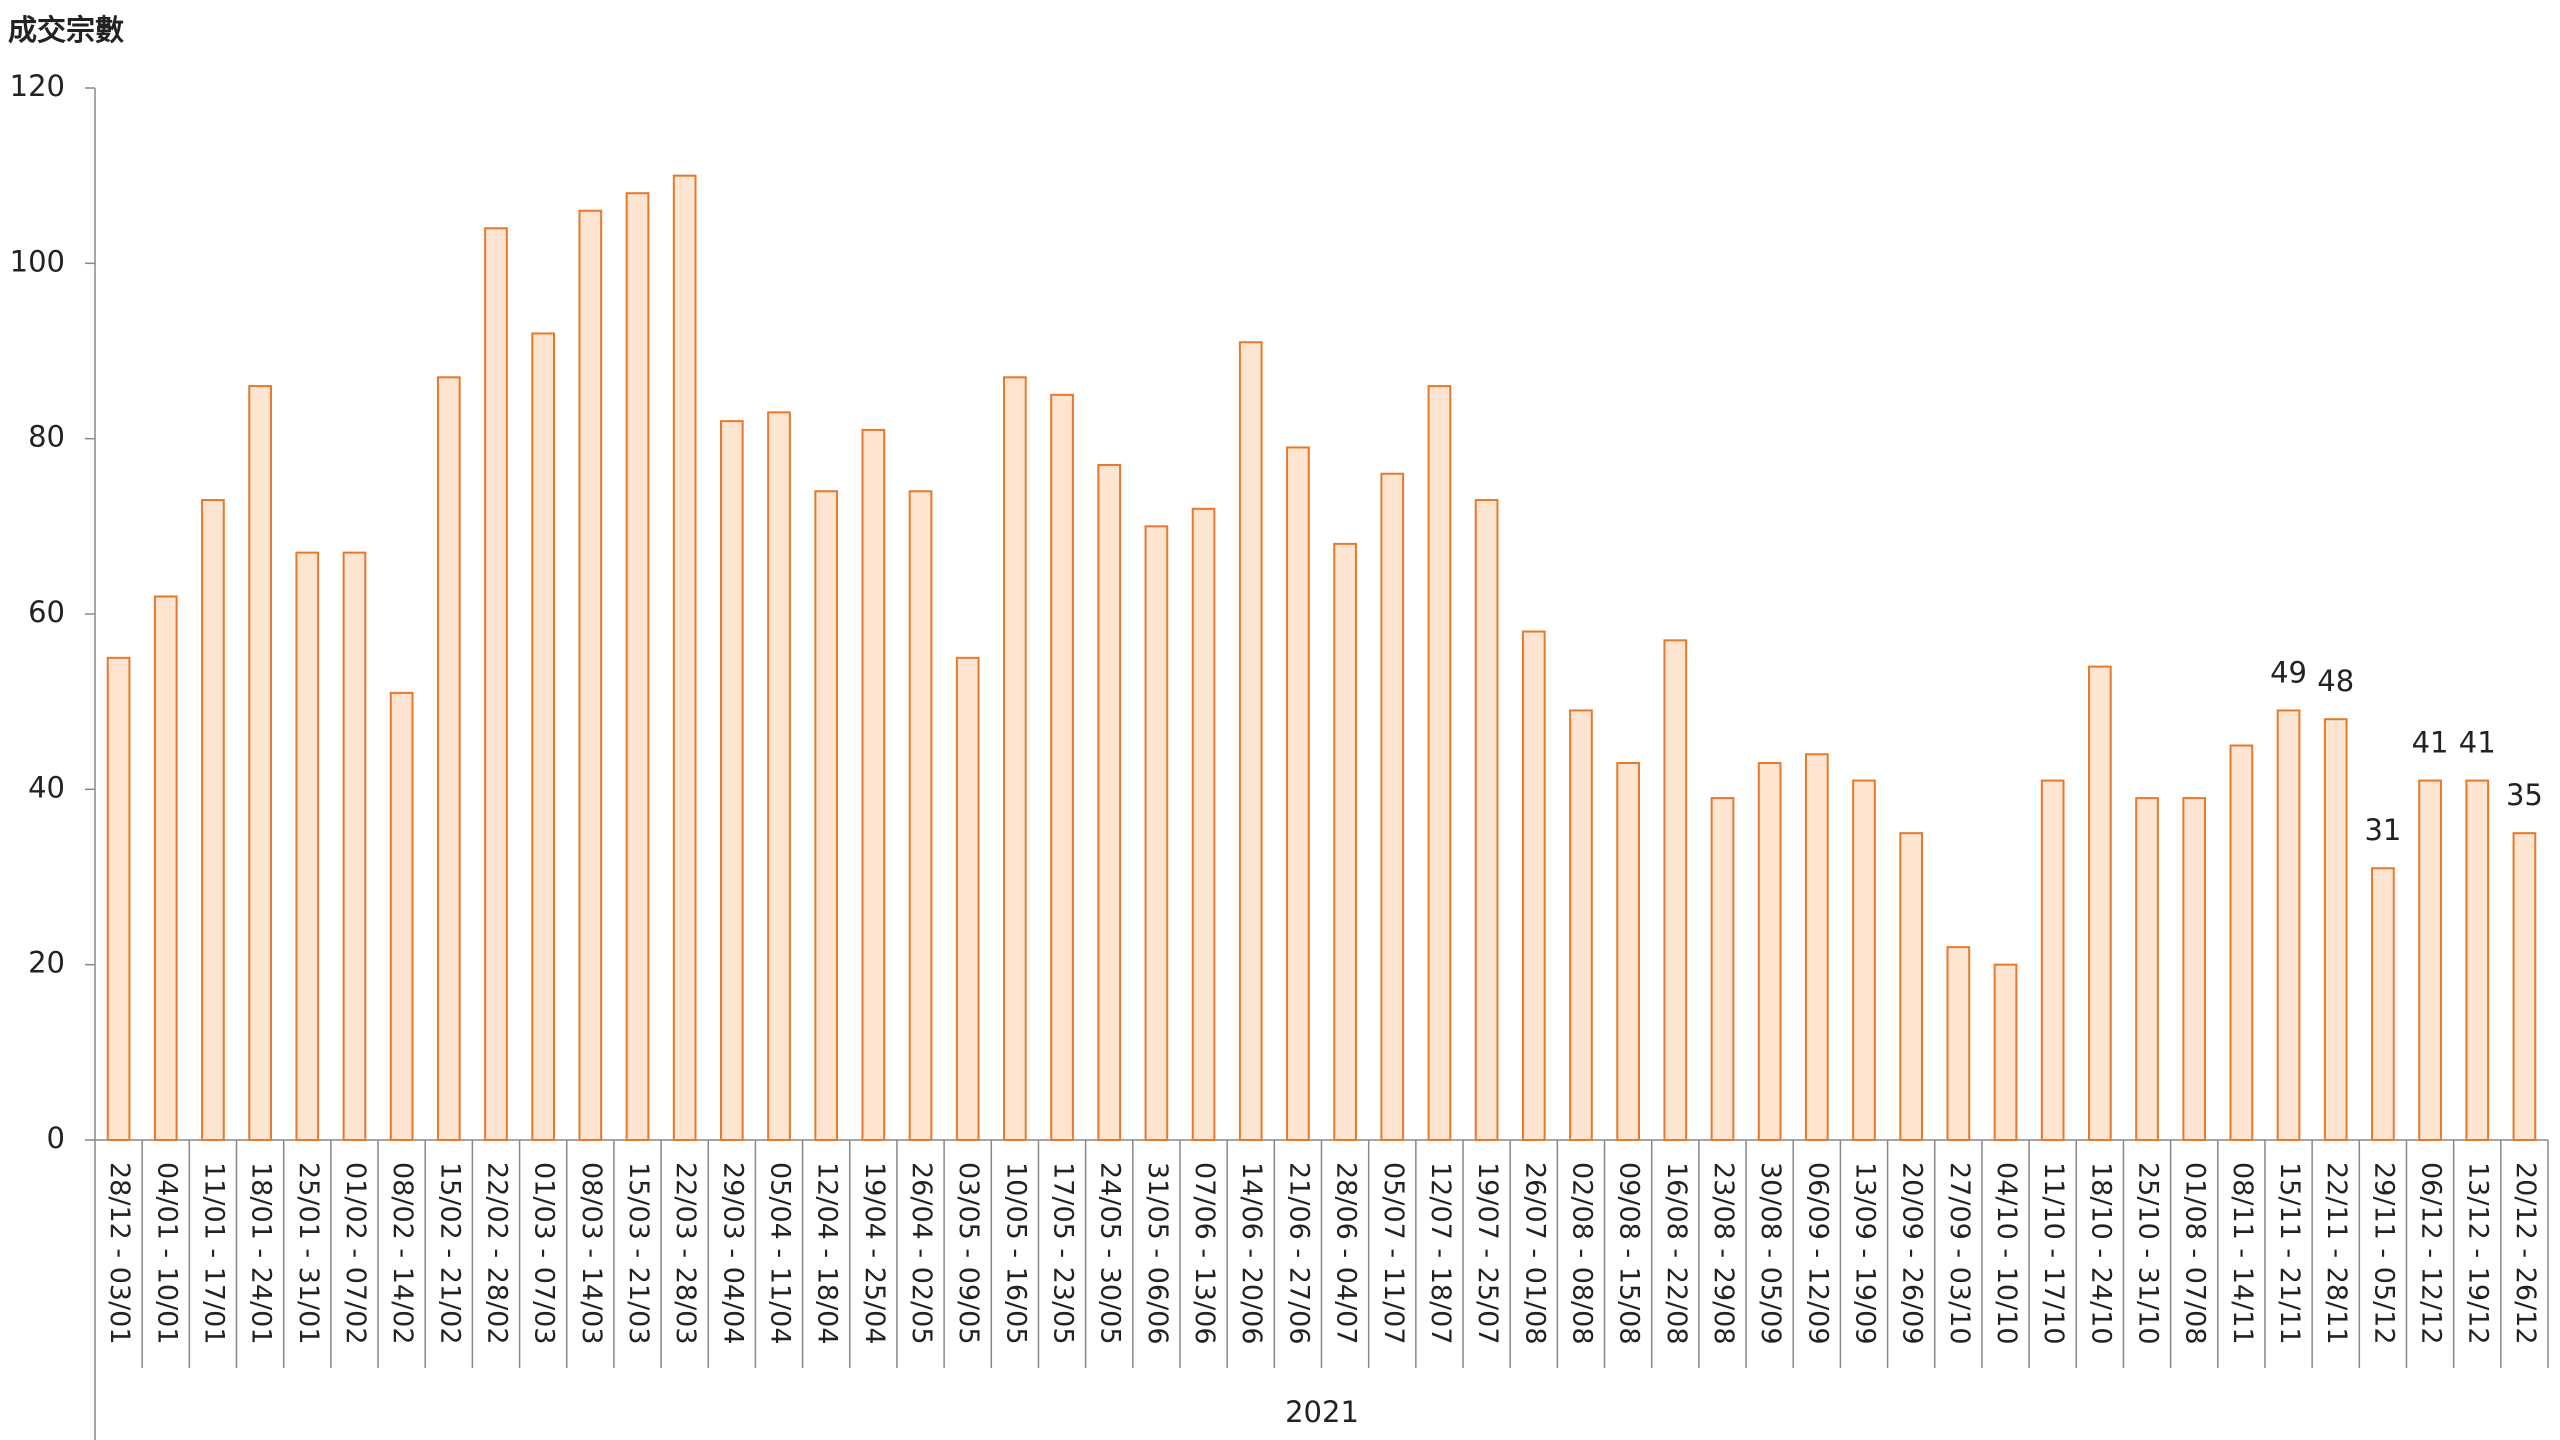  Describe the element at coordinates (166, 1253) in the screenshot. I see `x-tick-label: 04/01 - 10/01` at that location.